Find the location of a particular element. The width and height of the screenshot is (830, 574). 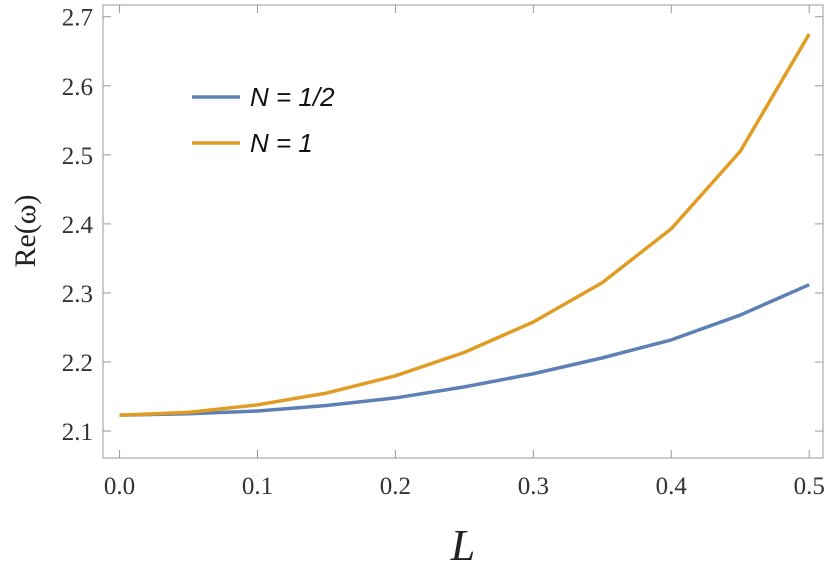

y-tick-label: 2.1 is located at coordinates (77, 432).